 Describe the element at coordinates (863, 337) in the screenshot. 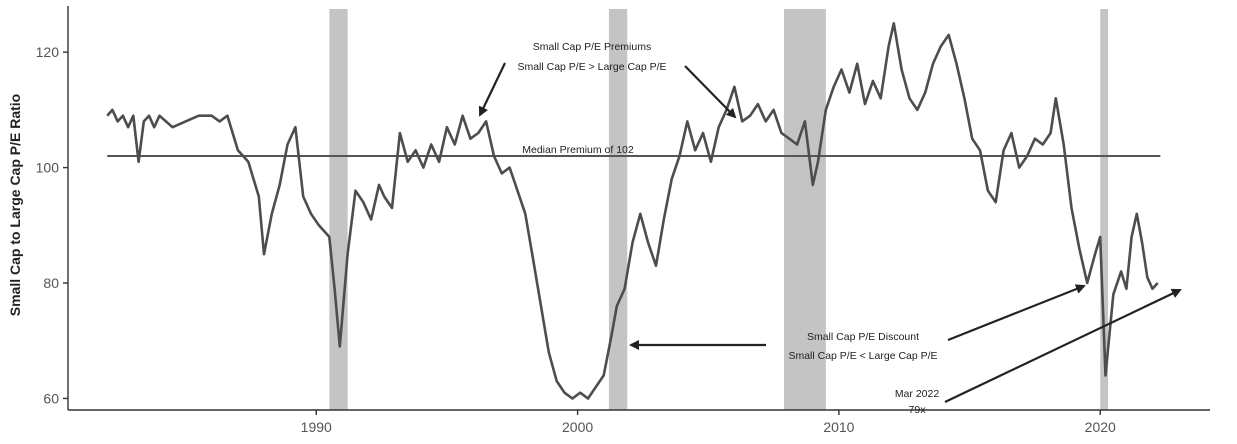

I see `discount-label-line1: Small Cap P/E Discount` at that location.